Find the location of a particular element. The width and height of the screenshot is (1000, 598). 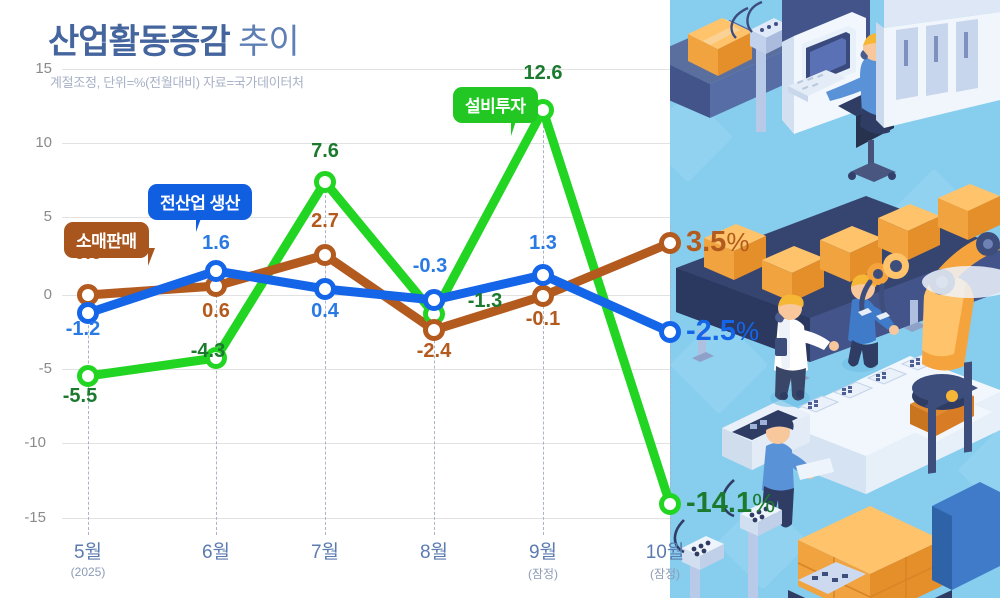

data-label-retail: 2.7 is located at coordinates (325, 221).